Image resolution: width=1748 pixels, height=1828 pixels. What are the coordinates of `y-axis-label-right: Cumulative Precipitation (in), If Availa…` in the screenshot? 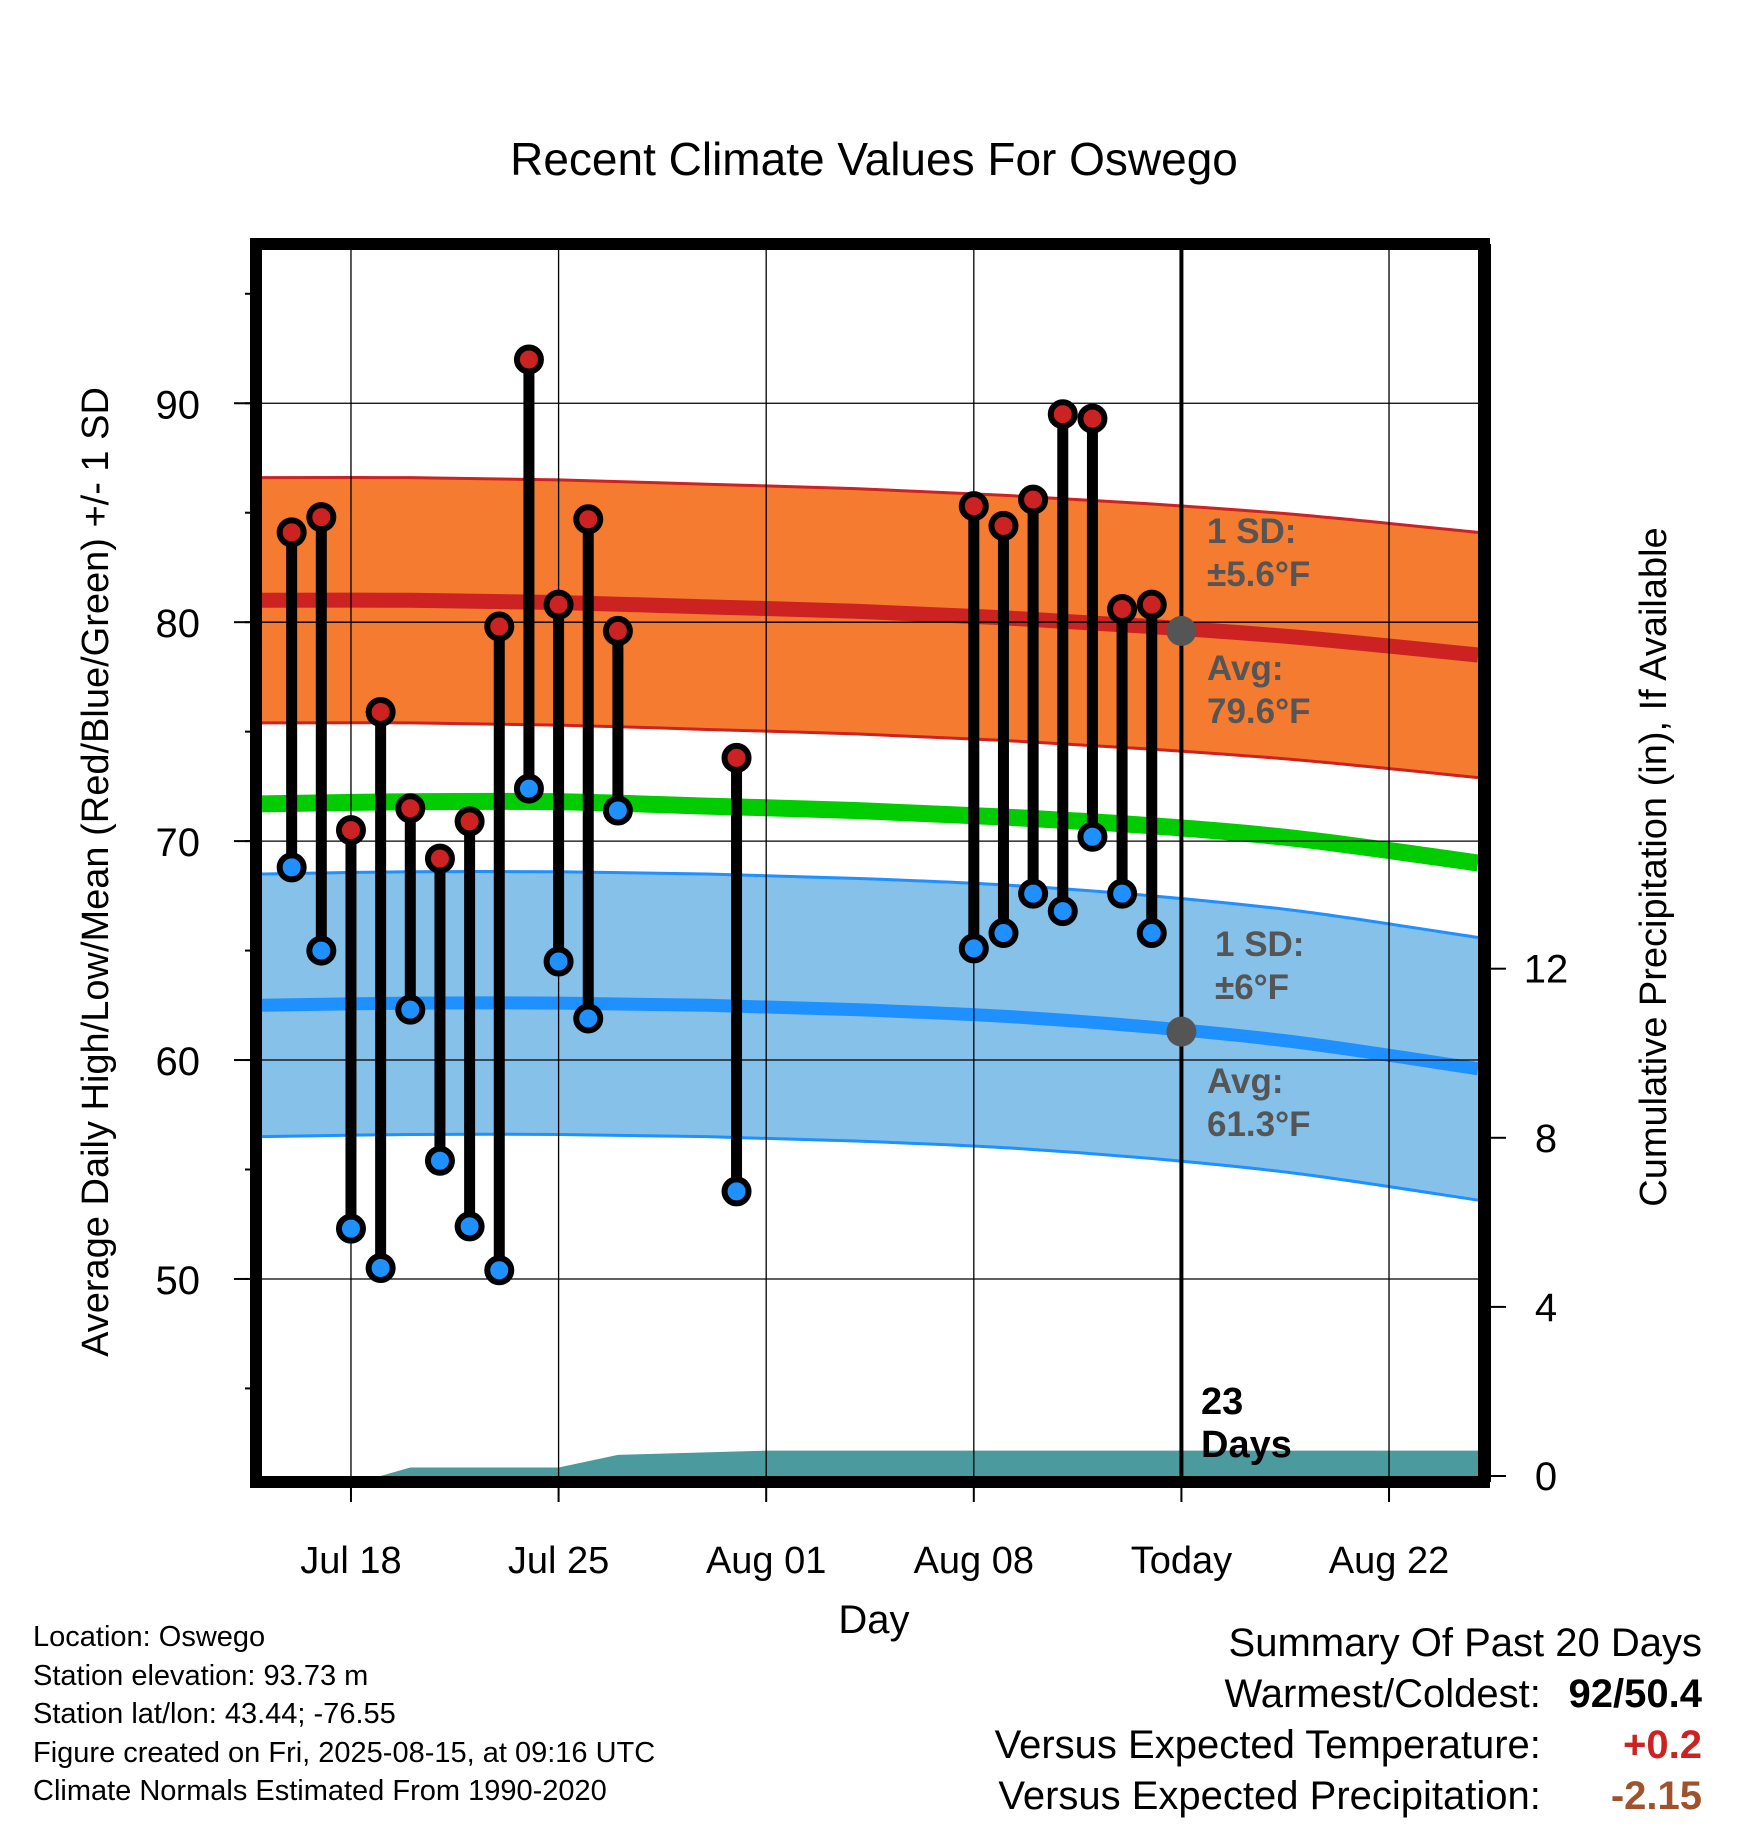 It's located at (1654, 866).